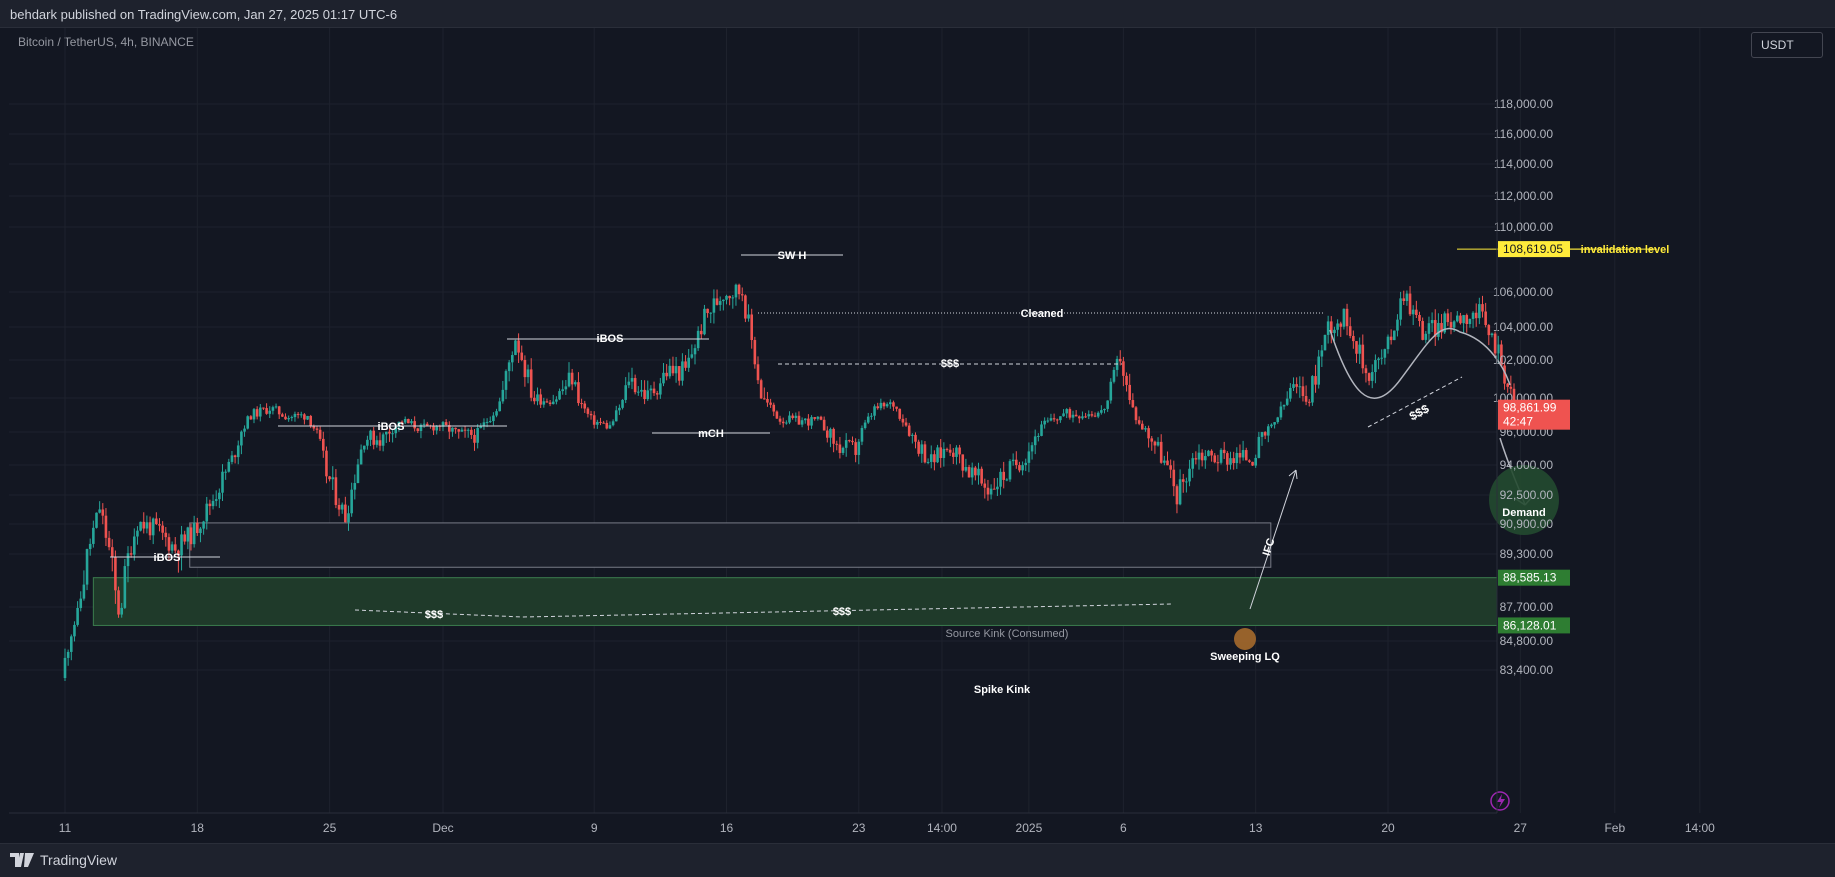 This screenshot has height=877, width=1835. Describe the element at coordinates (1527, 465) in the screenshot. I see `y-tick-label: 94,000.00` at that location.